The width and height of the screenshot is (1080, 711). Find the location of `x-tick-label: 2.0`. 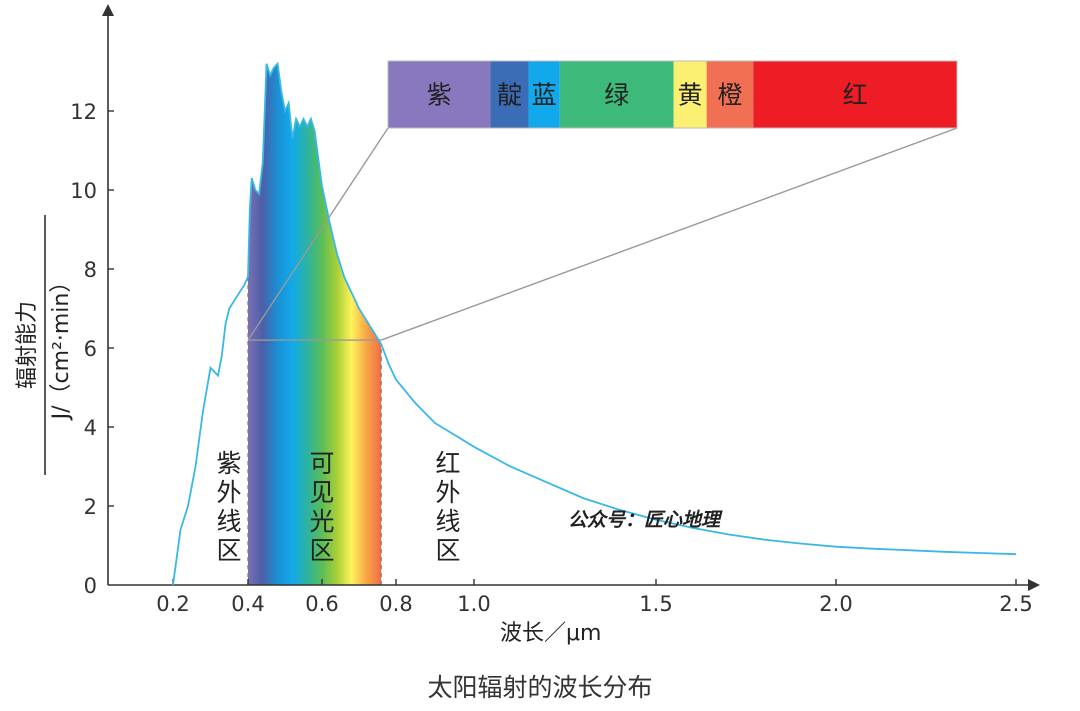

x-tick-label: 2.0 is located at coordinates (835, 604).